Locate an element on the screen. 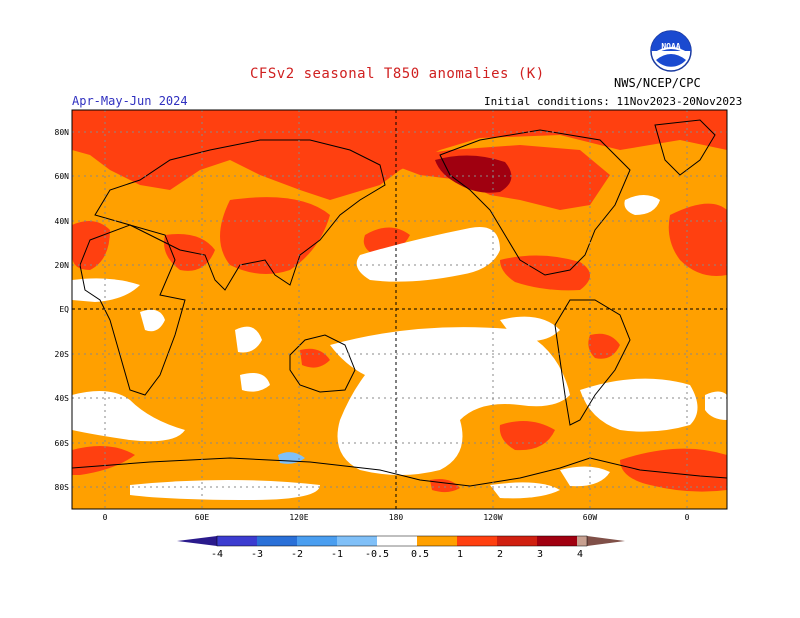 The height and width of the screenshot is (618, 800). colorbar-tick-label: 0.5 is located at coordinates (420, 554).